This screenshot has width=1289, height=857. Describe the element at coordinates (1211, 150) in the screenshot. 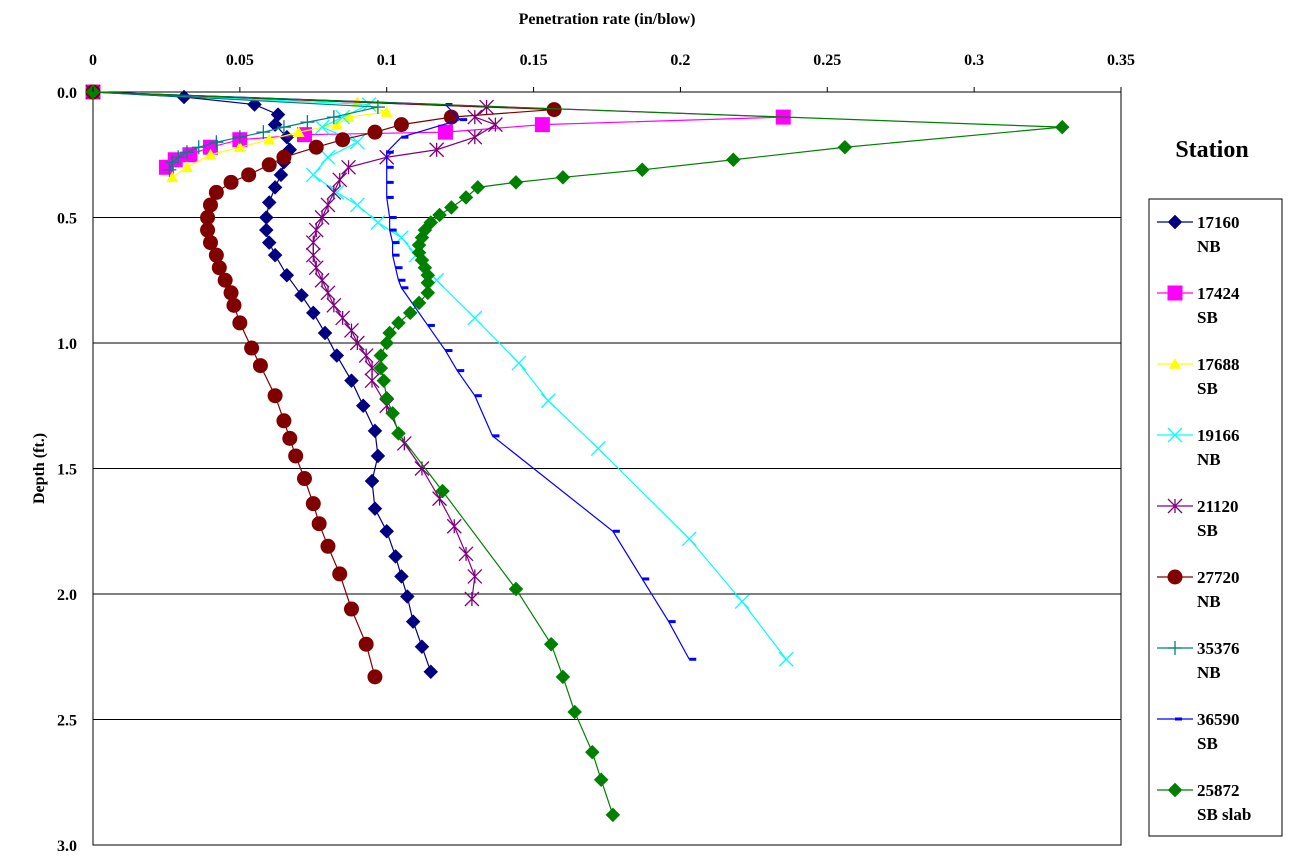

I see `legend-title: Station` at that location.